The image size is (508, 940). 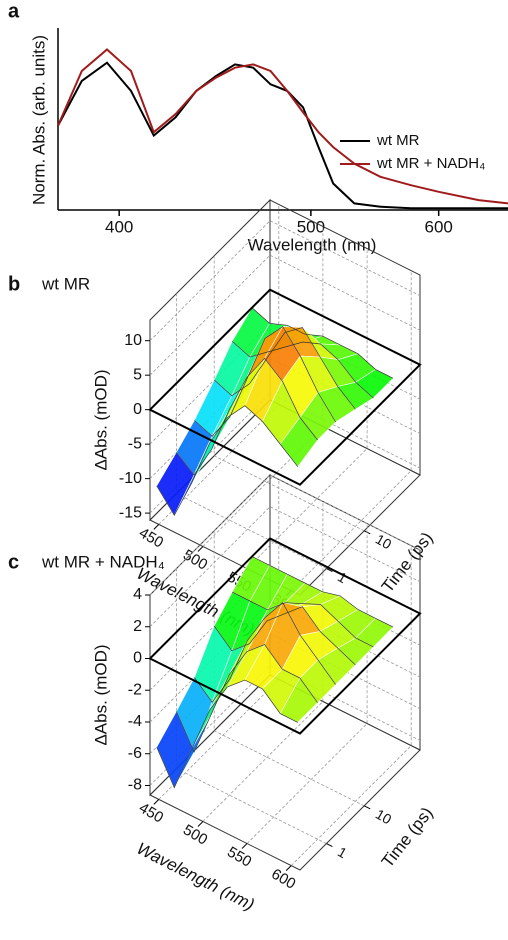 I want to click on floor, so click(x=285, y=772).